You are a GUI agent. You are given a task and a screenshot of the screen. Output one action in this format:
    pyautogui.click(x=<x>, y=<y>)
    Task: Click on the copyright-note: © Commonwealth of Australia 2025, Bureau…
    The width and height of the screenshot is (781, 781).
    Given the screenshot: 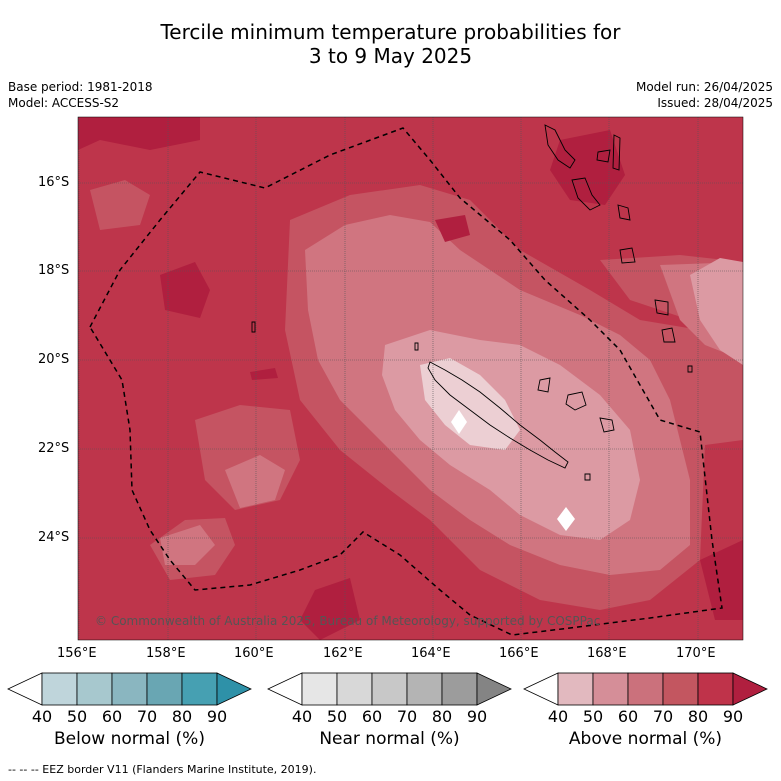 What is the action you would take?
    pyautogui.click(x=348, y=621)
    